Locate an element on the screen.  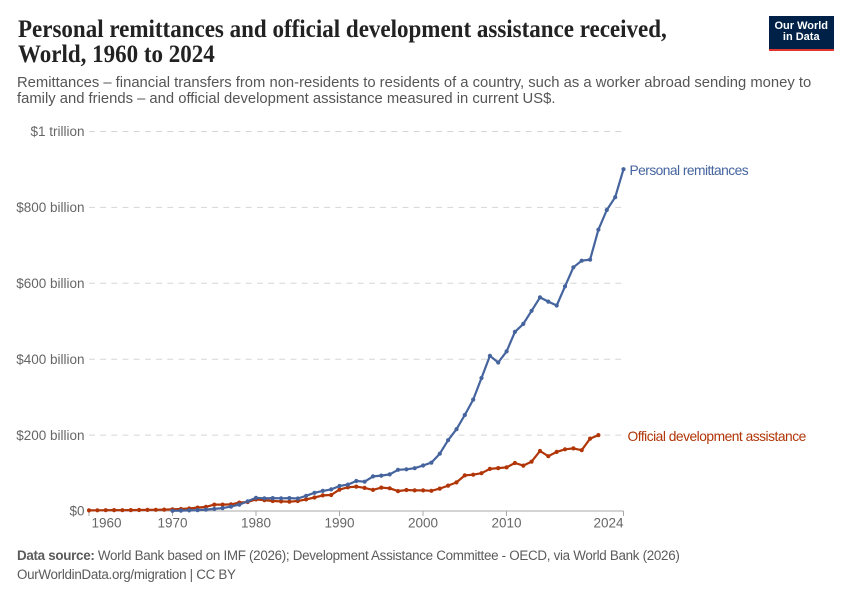
svg-text: $600 billion is located at coordinates (50, 283).